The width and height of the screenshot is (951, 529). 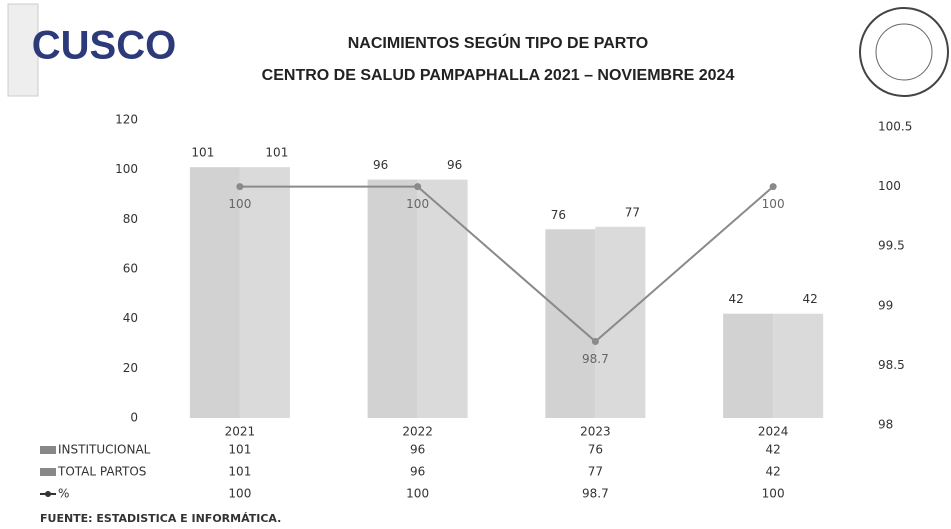 I want to click on y2-tick-label: 100.5, so click(x=895, y=127).